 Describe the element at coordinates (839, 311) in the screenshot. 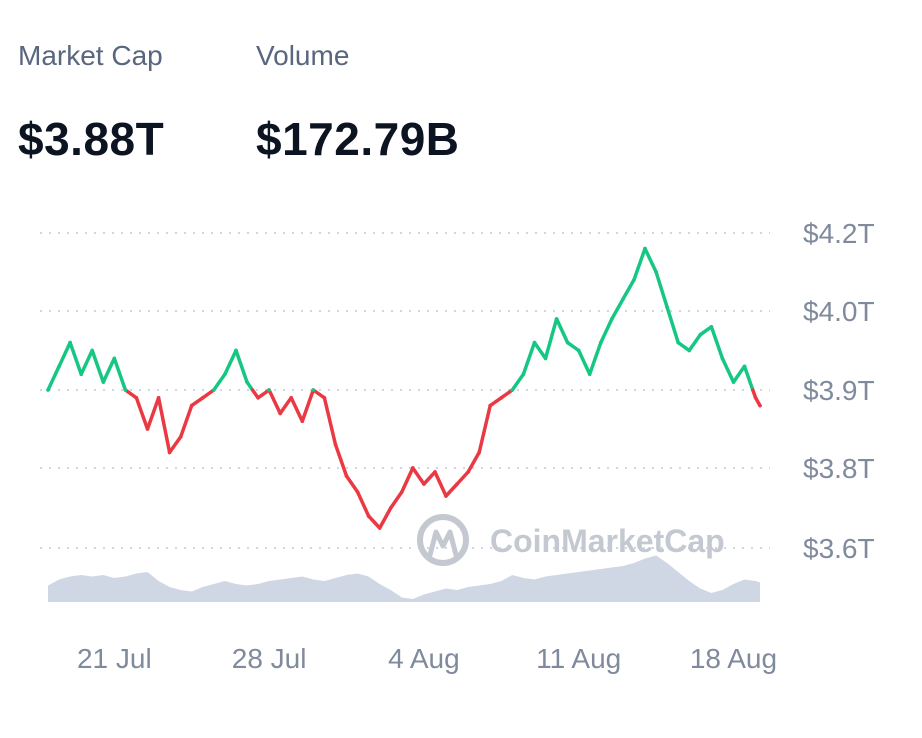

I see `y-tick-label: $4.0T` at that location.